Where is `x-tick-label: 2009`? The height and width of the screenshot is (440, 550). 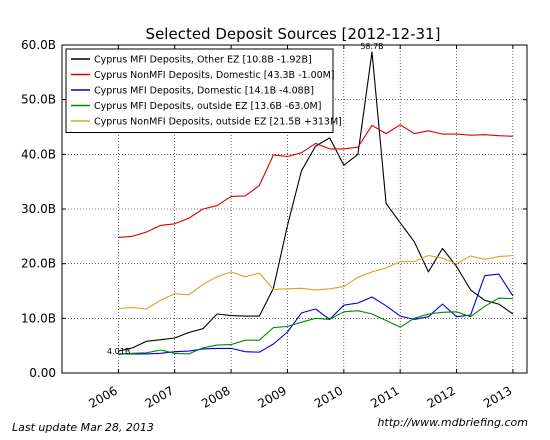 x-tick-label: 2009 is located at coordinates (272, 396).